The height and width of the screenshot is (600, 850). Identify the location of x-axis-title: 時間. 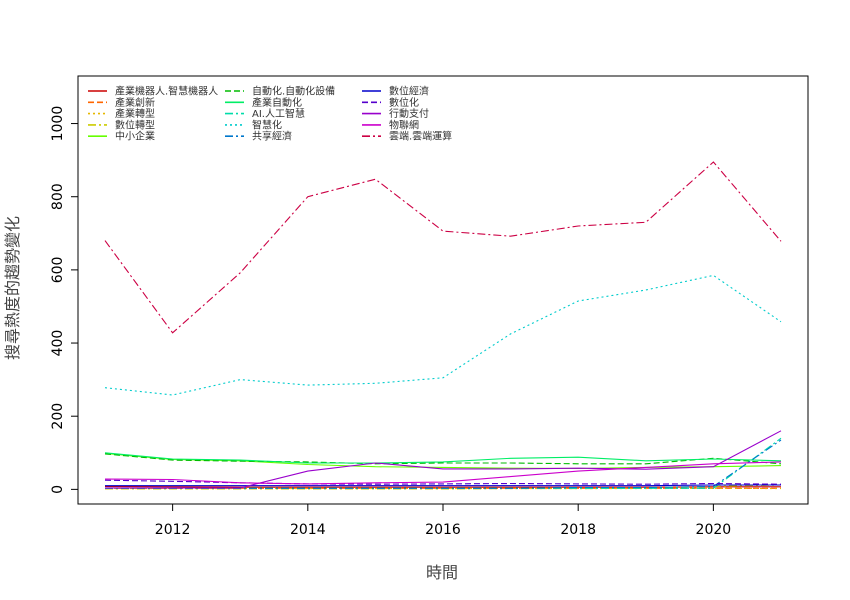
(442, 572).